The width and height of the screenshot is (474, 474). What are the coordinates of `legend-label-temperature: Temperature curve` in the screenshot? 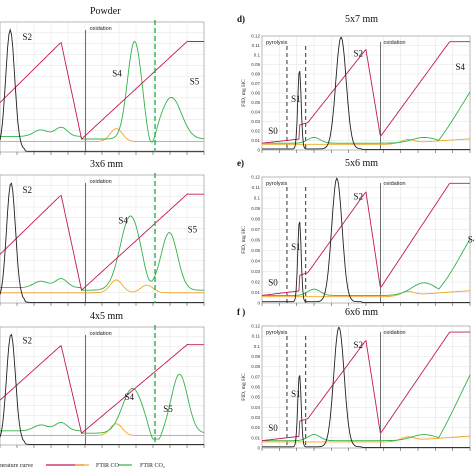 It's located at (16, 466).